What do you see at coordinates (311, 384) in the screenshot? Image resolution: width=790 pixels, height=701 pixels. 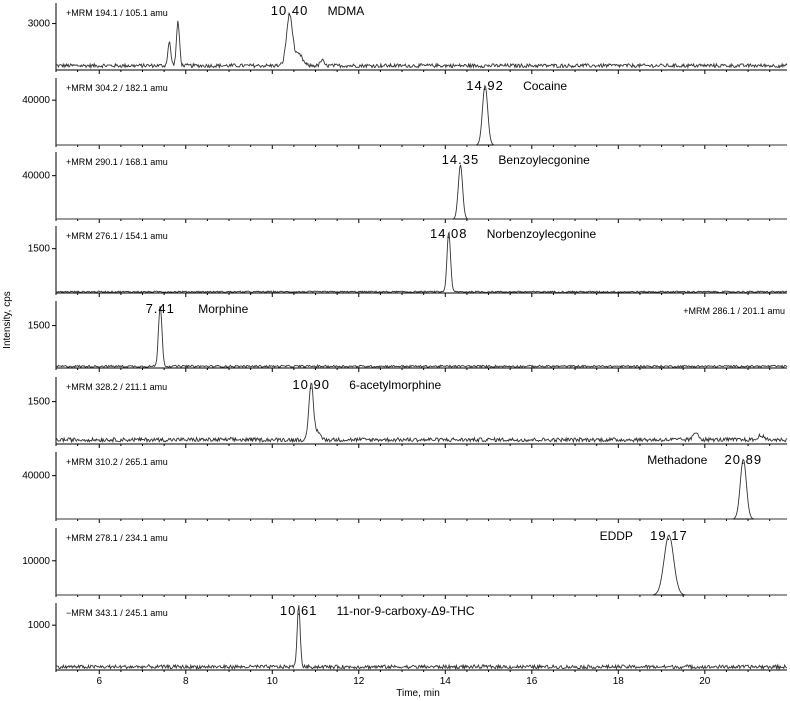 I see `panel-6-retention-time: 10.90` at bounding box center [311, 384].